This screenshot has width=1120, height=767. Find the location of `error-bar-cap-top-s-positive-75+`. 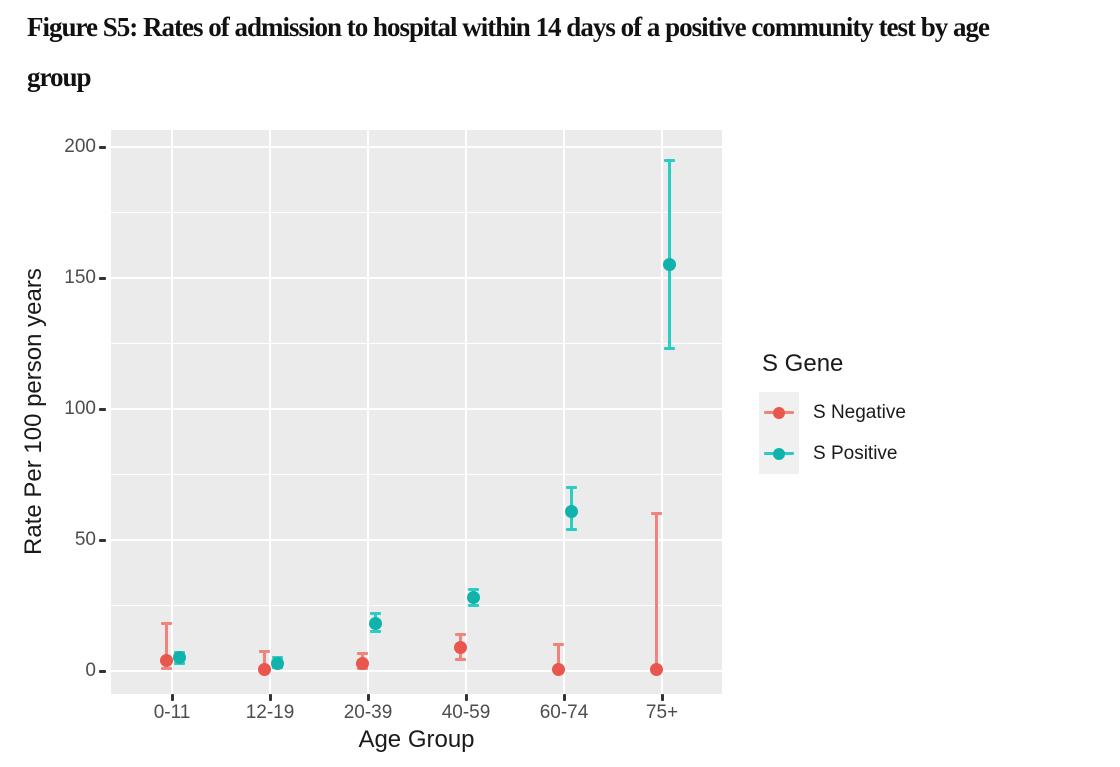

error-bar-cap-top-s-positive-75+ is located at coordinates (669, 160).